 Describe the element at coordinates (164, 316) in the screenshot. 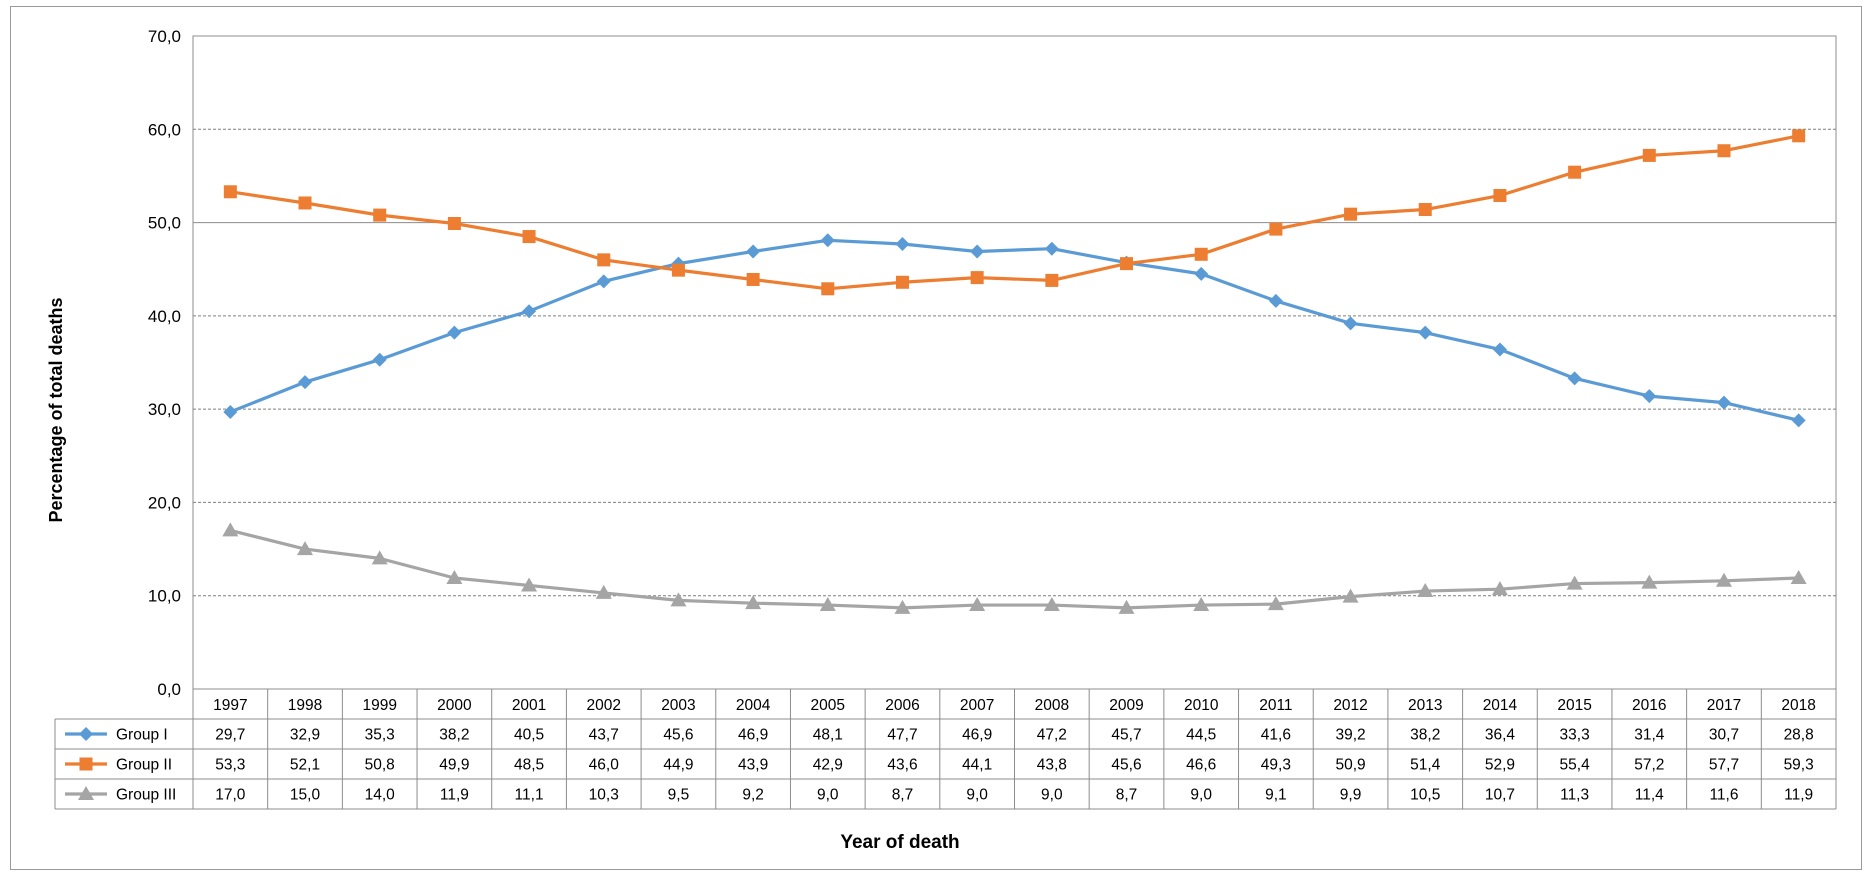

I see `y-tick-label: 40,0` at that location.